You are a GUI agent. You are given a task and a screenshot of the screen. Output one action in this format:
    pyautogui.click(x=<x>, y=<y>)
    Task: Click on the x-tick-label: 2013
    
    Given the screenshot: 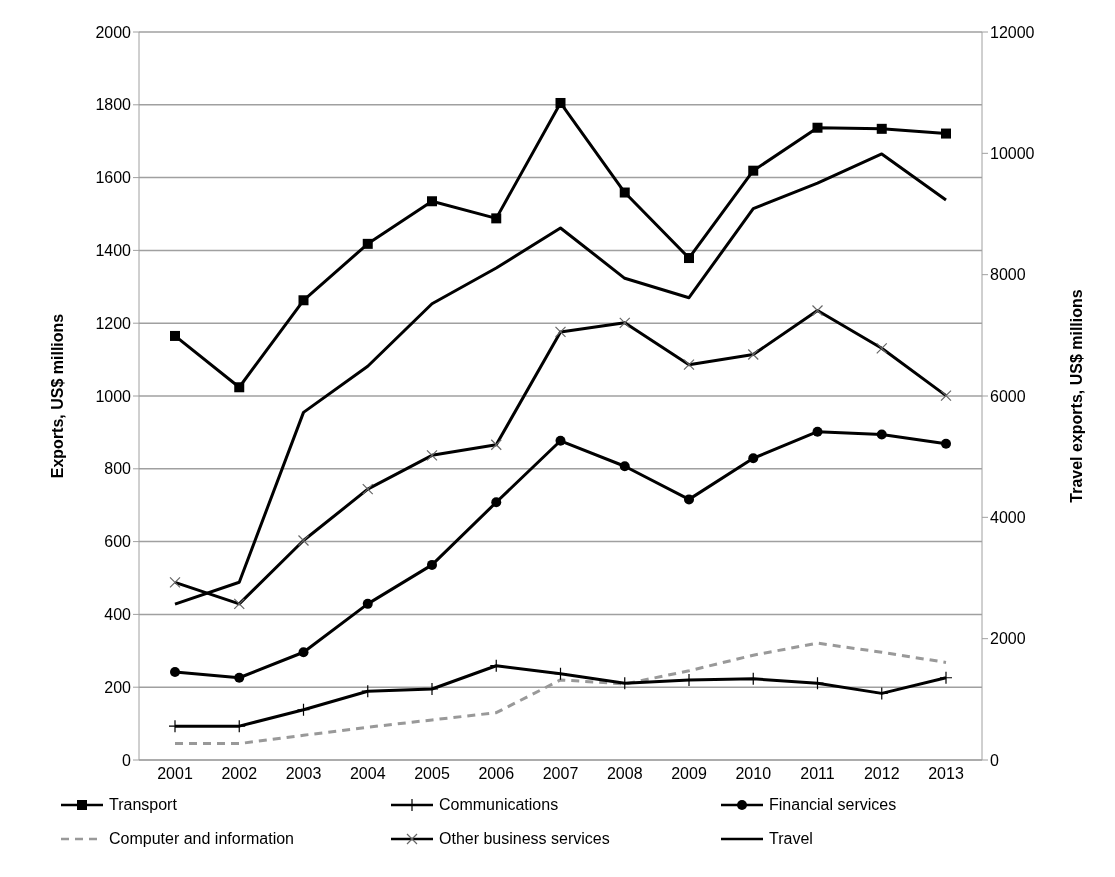 What is the action you would take?
    pyautogui.click(x=946, y=774)
    